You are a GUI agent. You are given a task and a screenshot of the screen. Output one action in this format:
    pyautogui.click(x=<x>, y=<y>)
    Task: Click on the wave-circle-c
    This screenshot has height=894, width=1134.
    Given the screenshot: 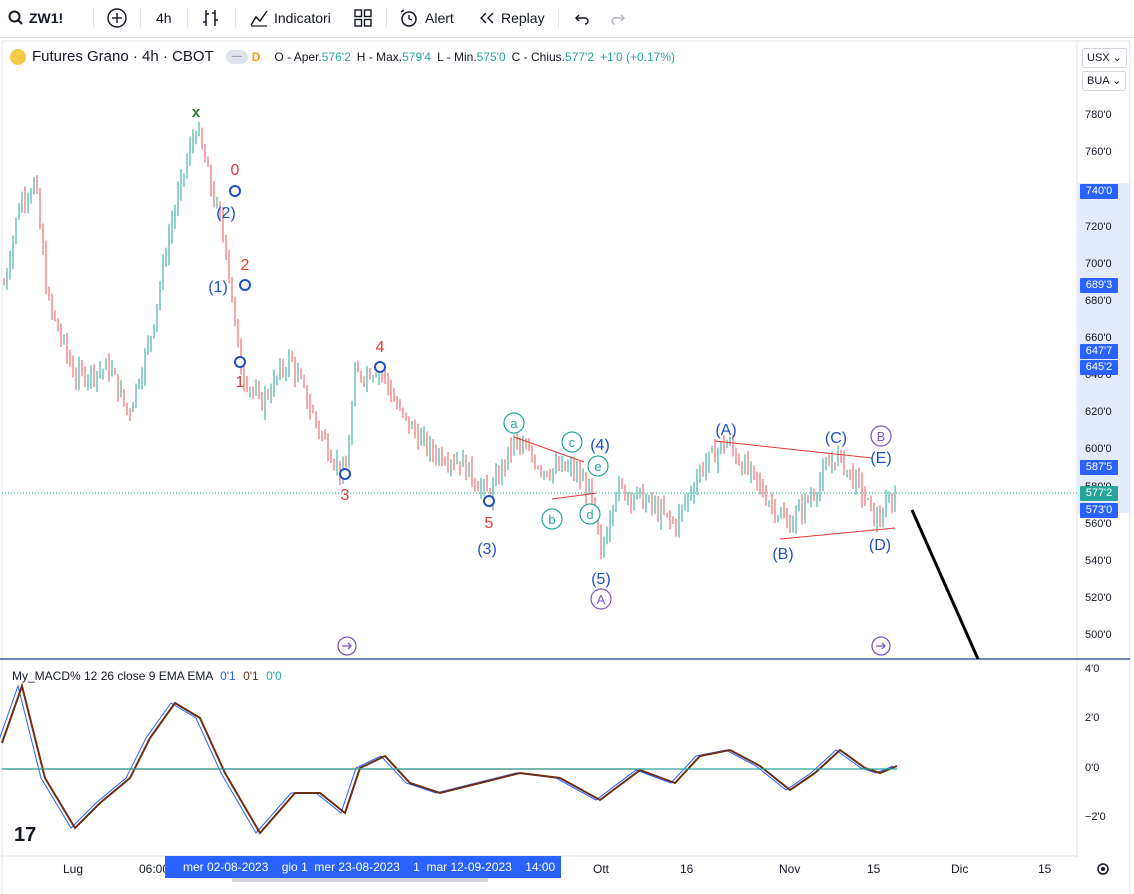 What is the action you would take?
    pyautogui.click(x=572, y=442)
    